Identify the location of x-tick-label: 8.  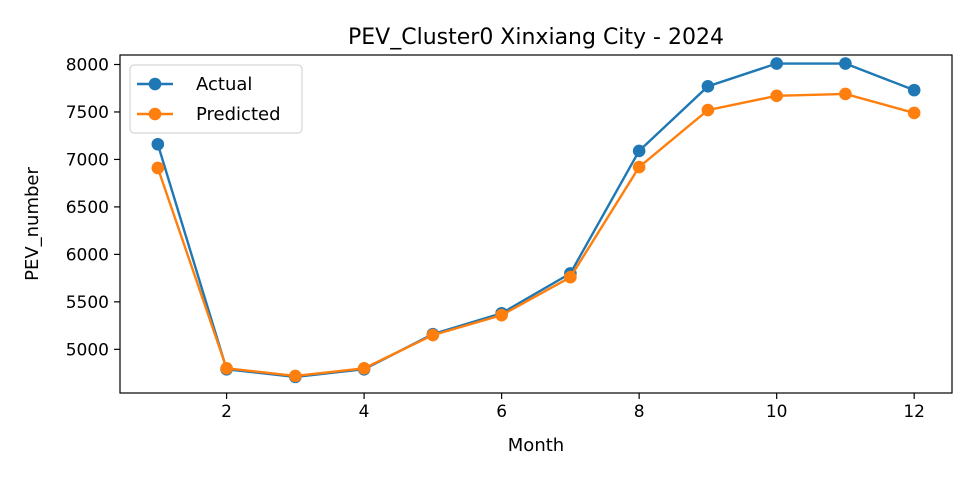
(639, 412).